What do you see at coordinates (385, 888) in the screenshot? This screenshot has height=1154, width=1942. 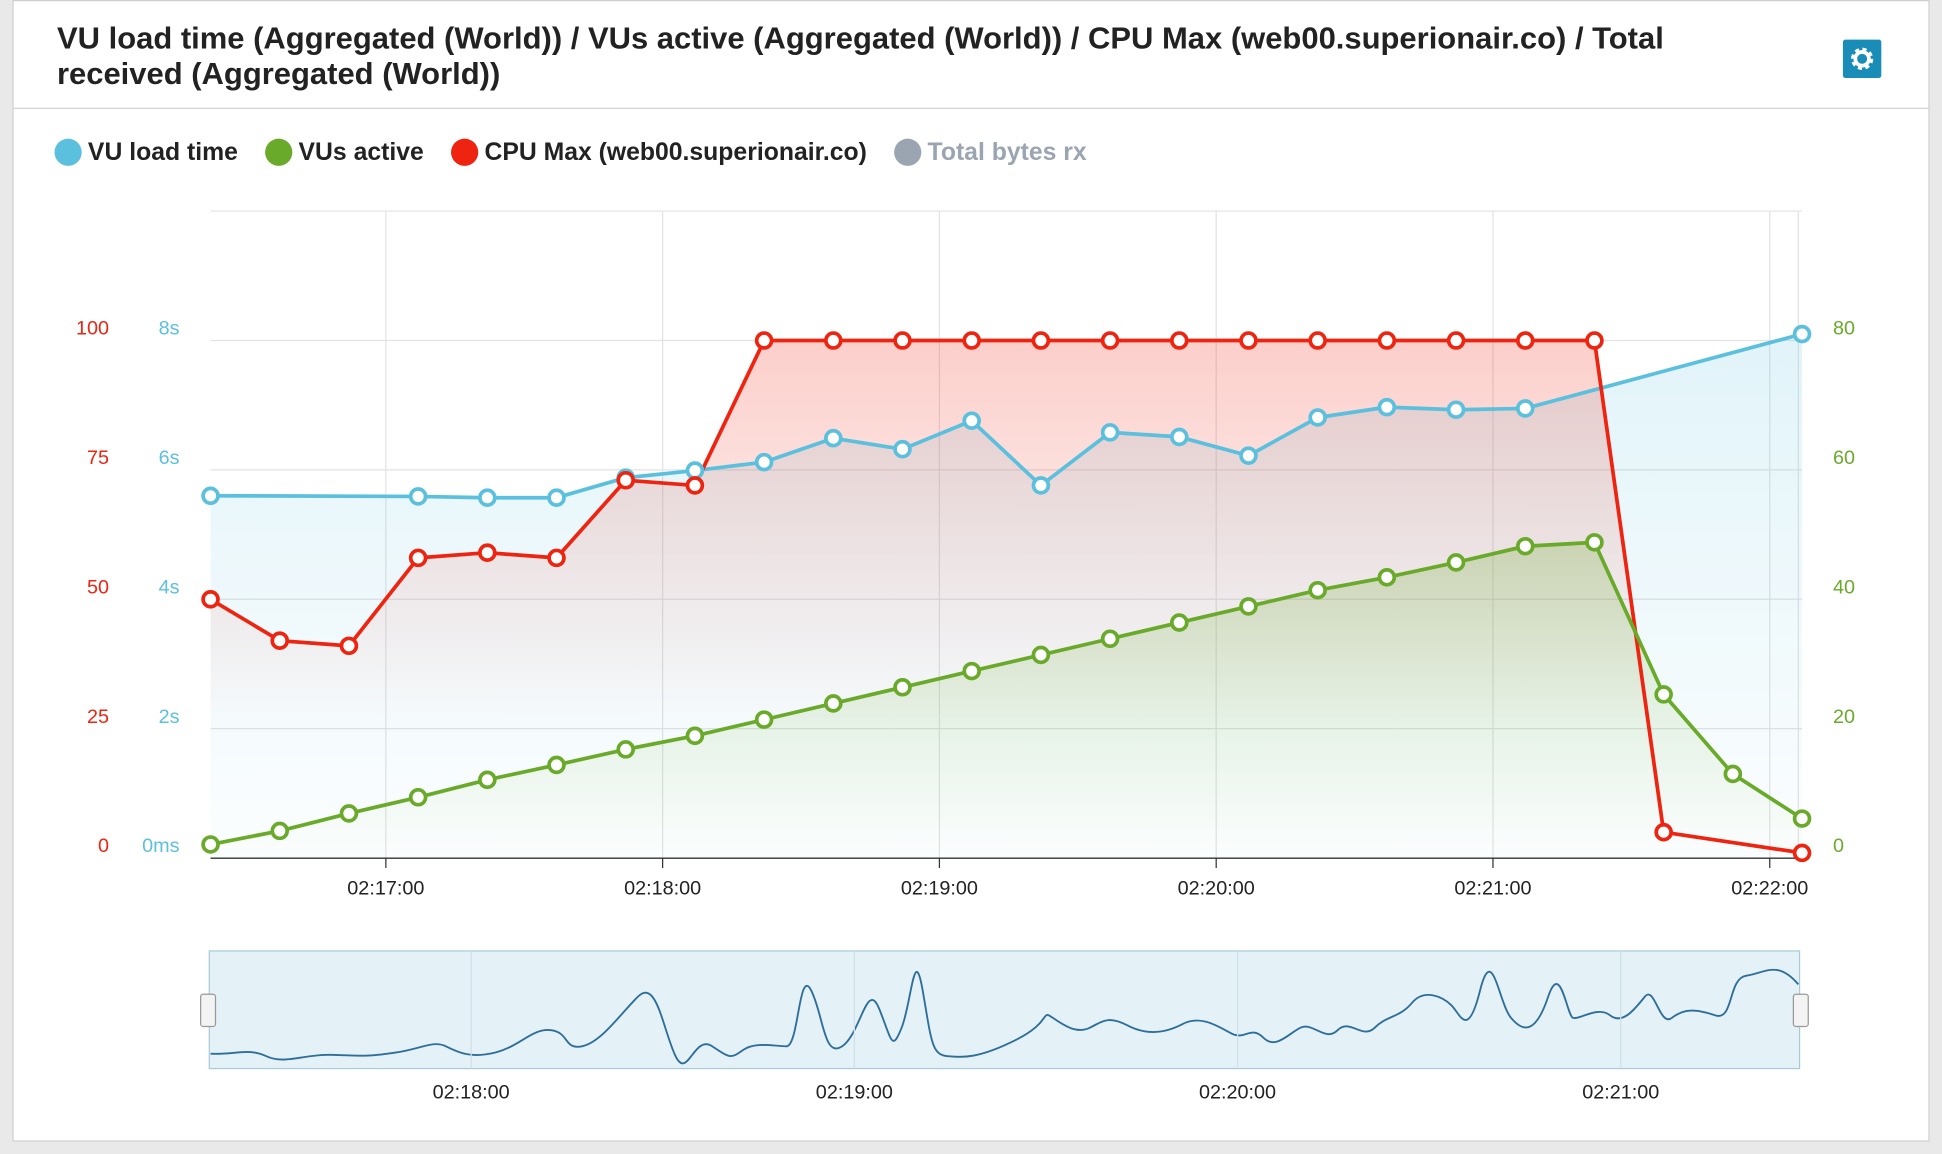 I see `x-tick-label: 02:17:00` at bounding box center [385, 888].